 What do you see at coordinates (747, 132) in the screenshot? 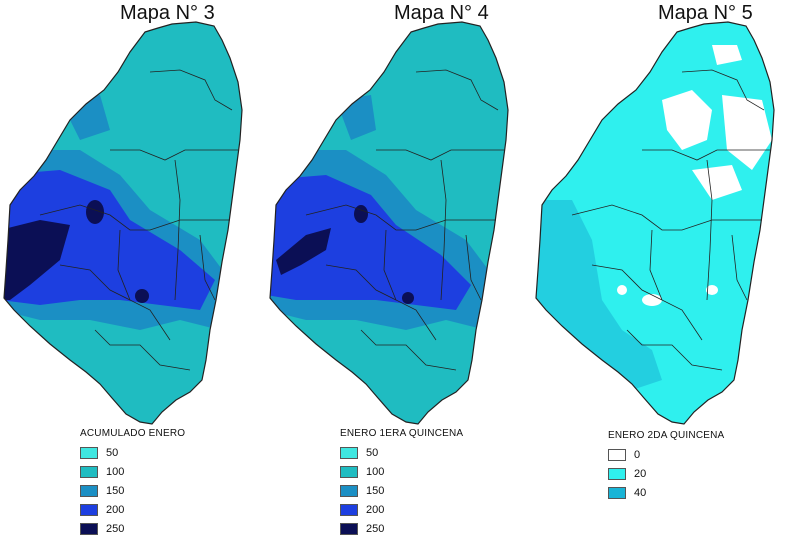
I see `zone-0-b` at bounding box center [747, 132].